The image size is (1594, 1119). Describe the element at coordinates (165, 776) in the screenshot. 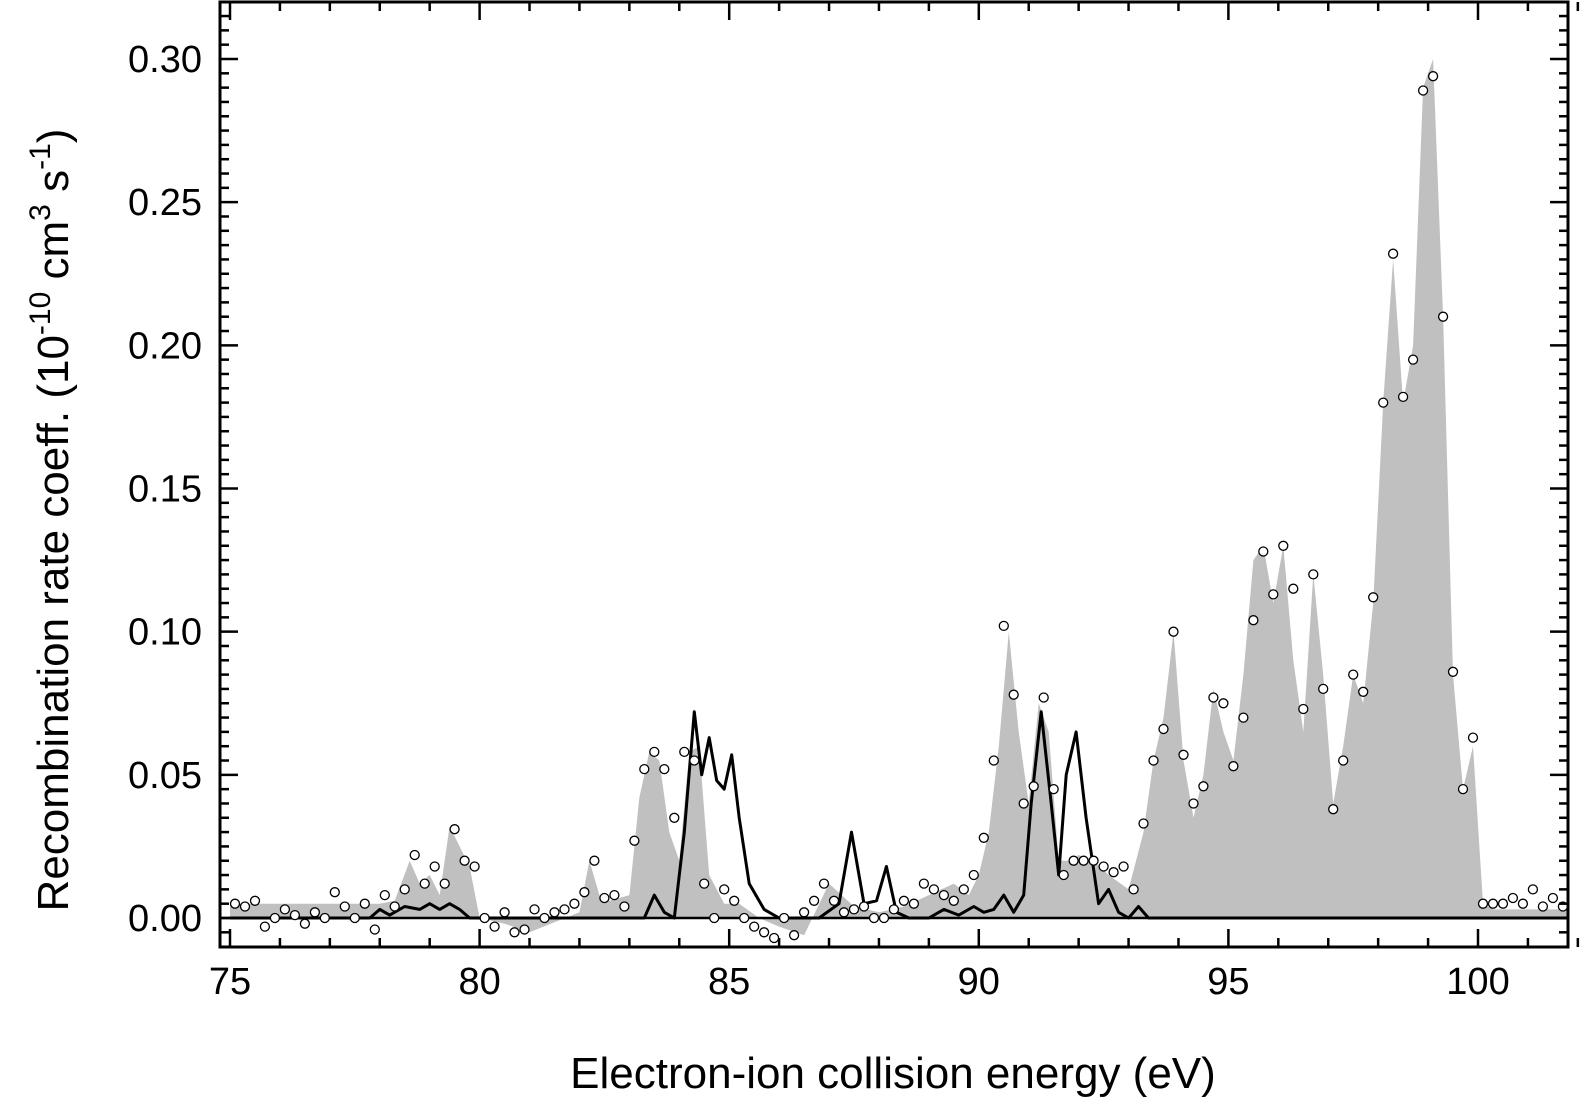

I see `y-tick-label: 0.05` at that location.